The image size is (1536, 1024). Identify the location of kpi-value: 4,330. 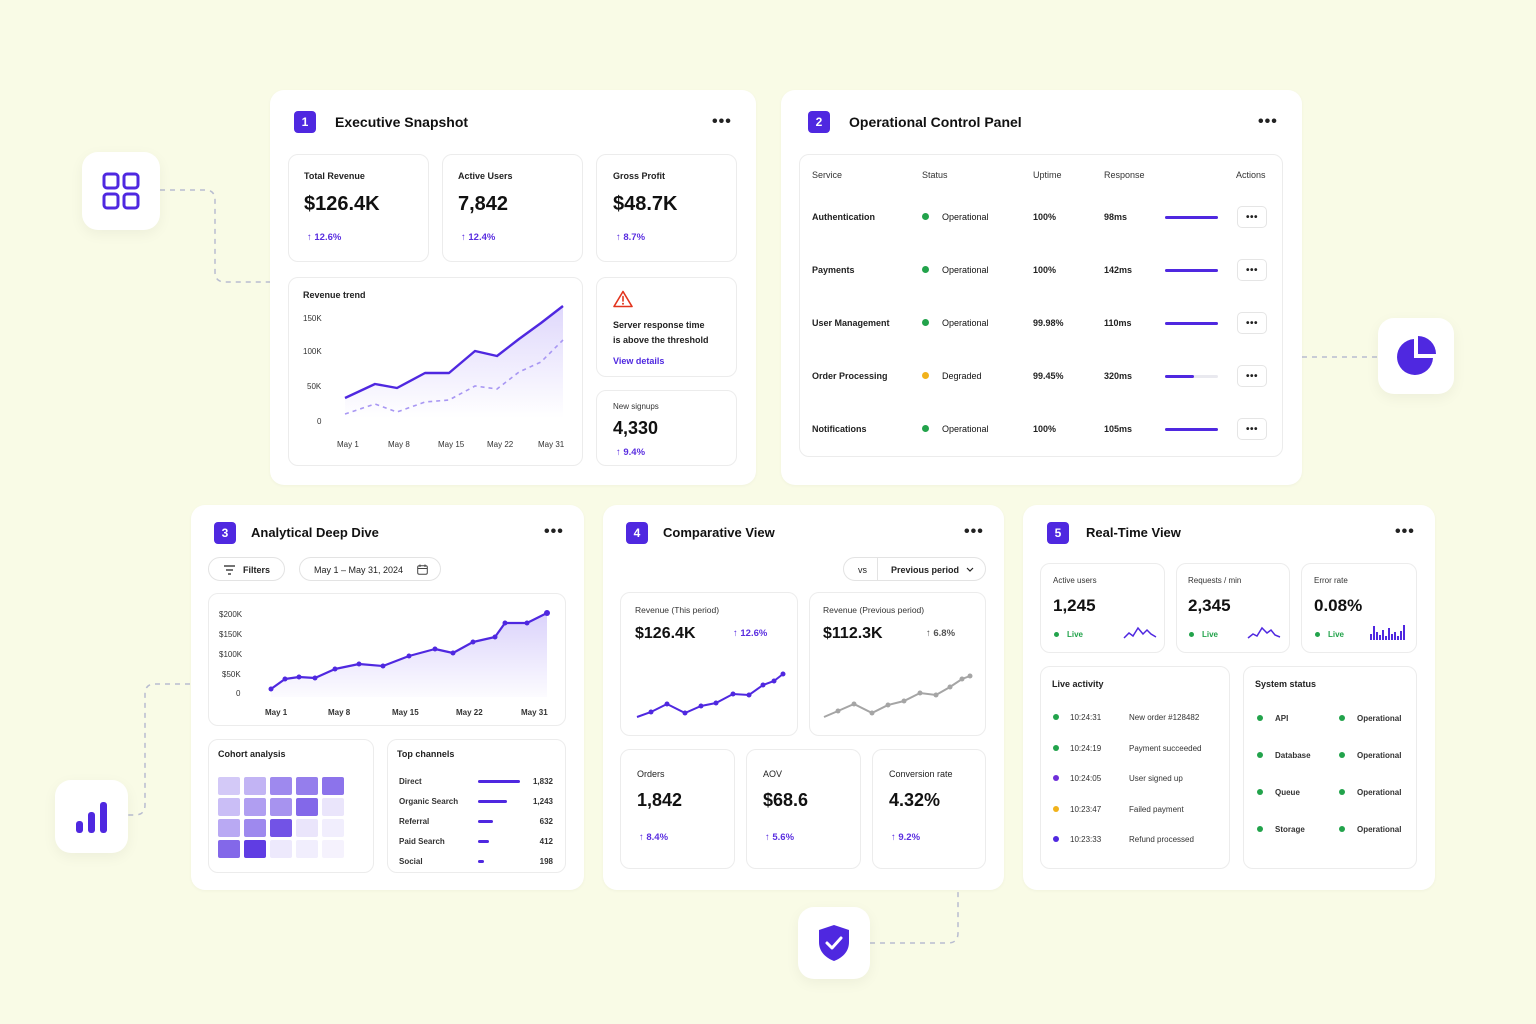
(636, 428).